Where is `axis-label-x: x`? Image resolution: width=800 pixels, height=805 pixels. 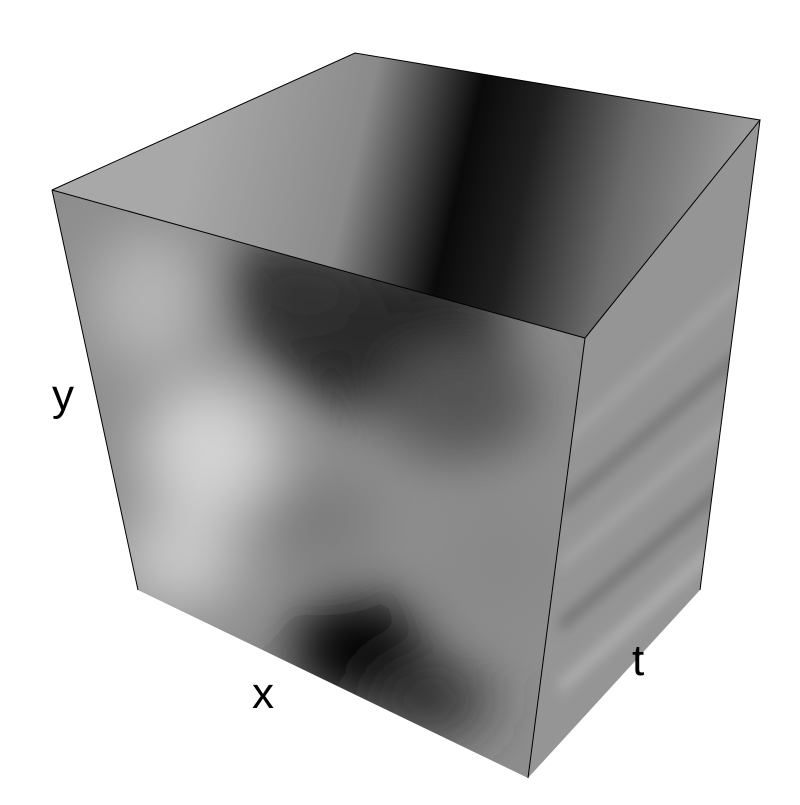 axis-label-x: x is located at coordinates (263, 693).